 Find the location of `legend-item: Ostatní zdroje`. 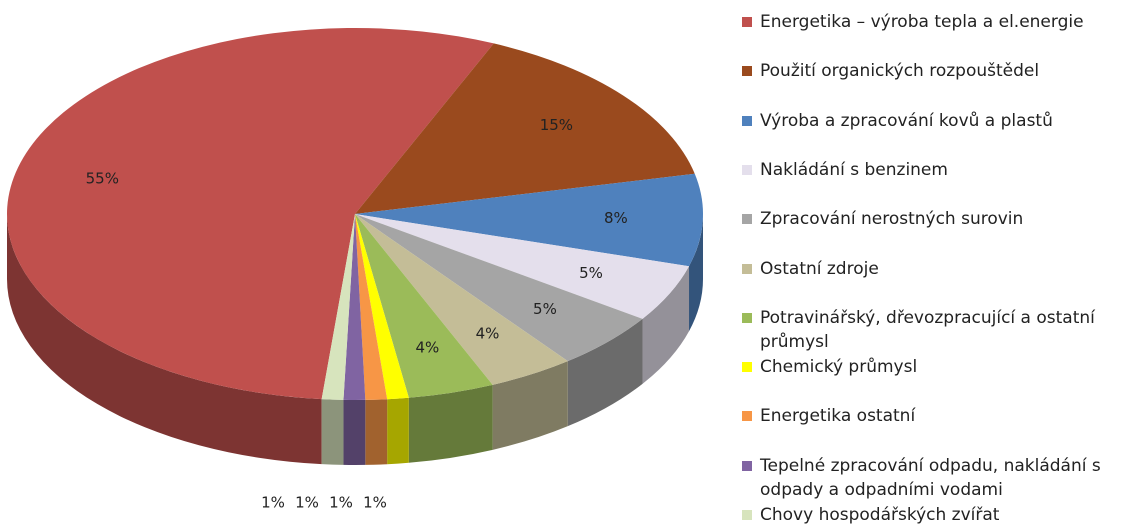

legend-item: Ostatní zdroje is located at coordinates (935, 269).